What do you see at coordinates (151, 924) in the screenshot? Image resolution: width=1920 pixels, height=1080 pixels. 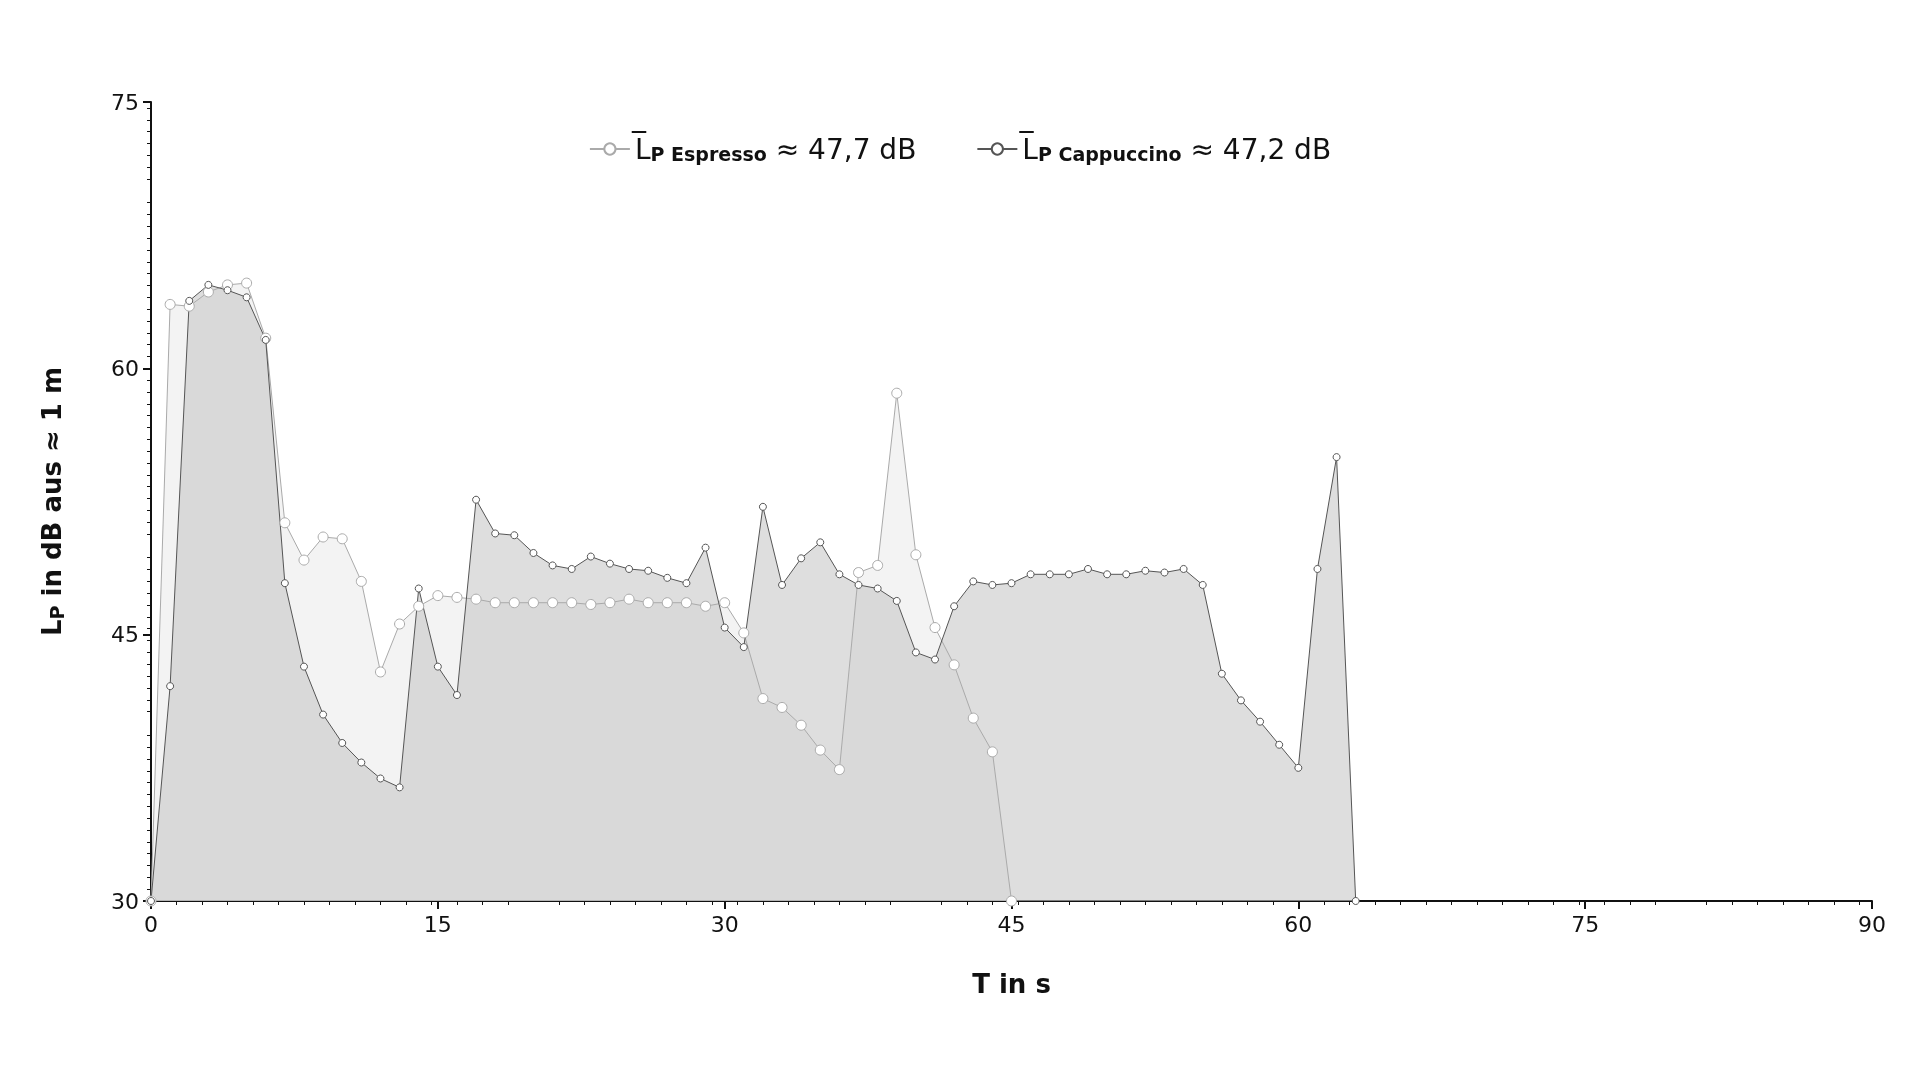 I see `x-tick-label: 0` at bounding box center [151, 924].